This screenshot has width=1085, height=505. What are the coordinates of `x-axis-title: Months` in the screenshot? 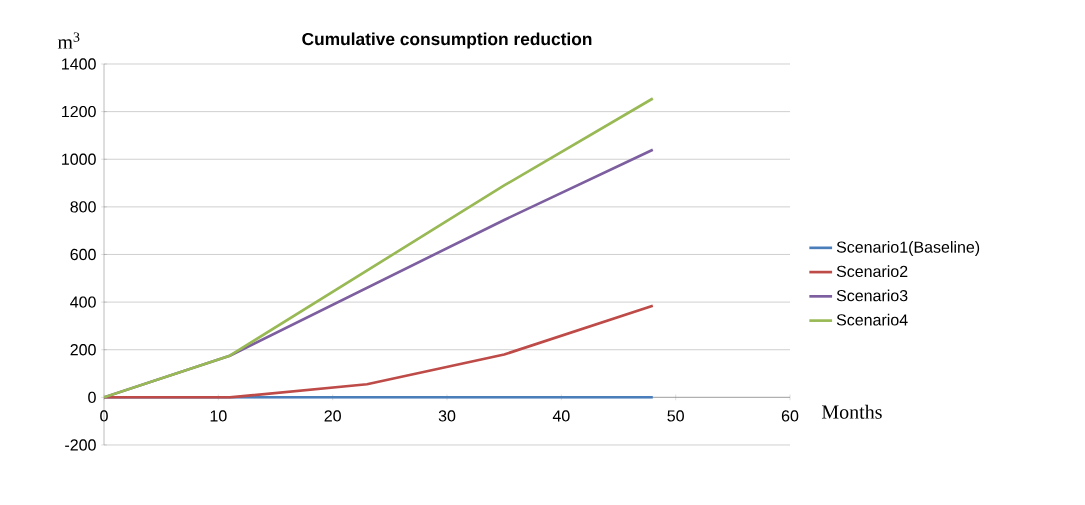 It's located at (851, 411).